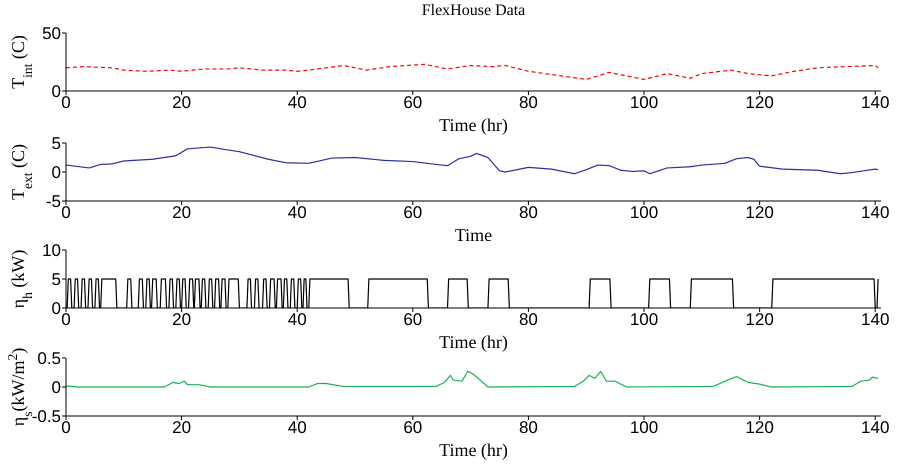  Describe the element at coordinates (49, 358) in the screenshot. I see `y-tick-label: 0.5` at that location.